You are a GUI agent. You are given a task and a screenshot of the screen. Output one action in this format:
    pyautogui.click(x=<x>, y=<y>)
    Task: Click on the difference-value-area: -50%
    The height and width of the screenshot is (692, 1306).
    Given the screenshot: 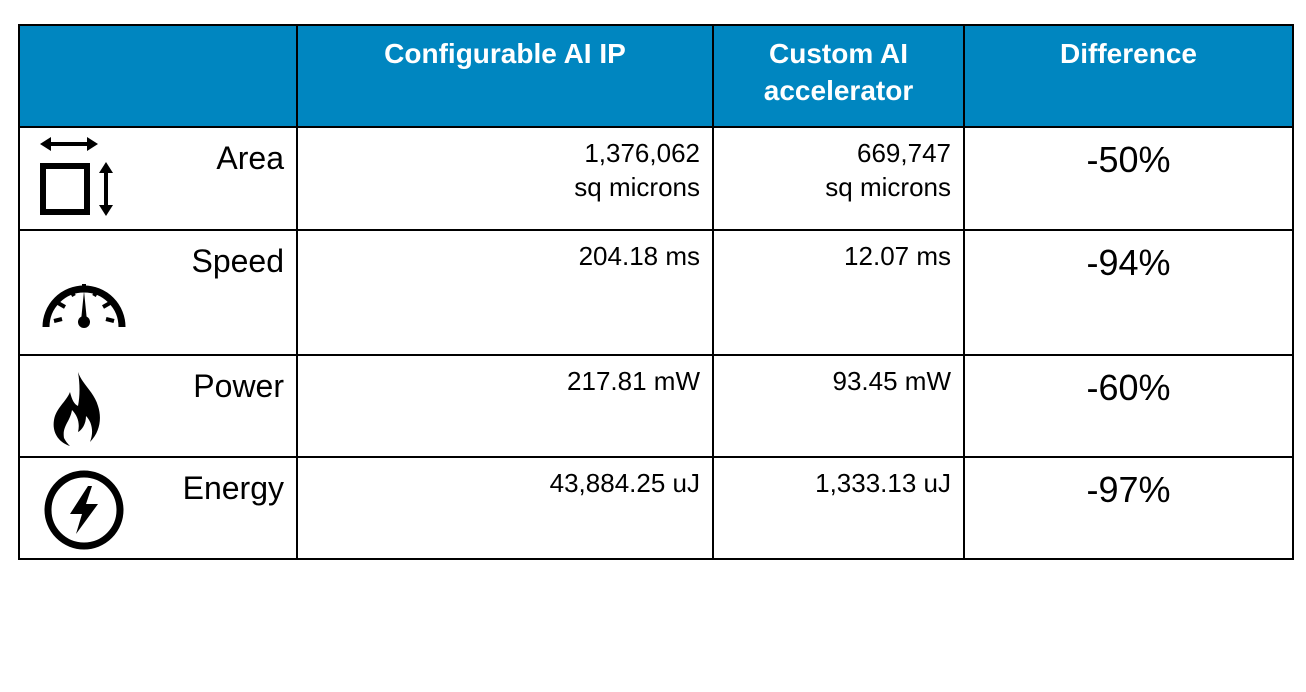 What is the action you would take?
    pyautogui.click(x=1128, y=178)
    